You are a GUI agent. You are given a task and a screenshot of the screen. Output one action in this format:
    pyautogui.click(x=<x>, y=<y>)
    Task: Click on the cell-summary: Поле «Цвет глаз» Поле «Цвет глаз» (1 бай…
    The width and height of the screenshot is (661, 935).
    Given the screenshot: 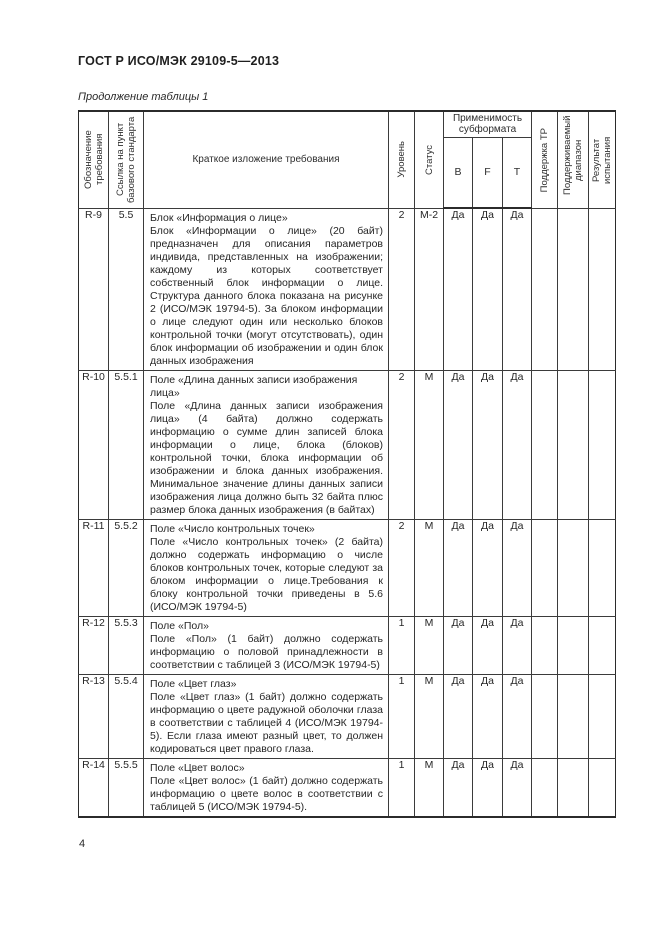 What is the action you would take?
    pyautogui.click(x=266, y=716)
    